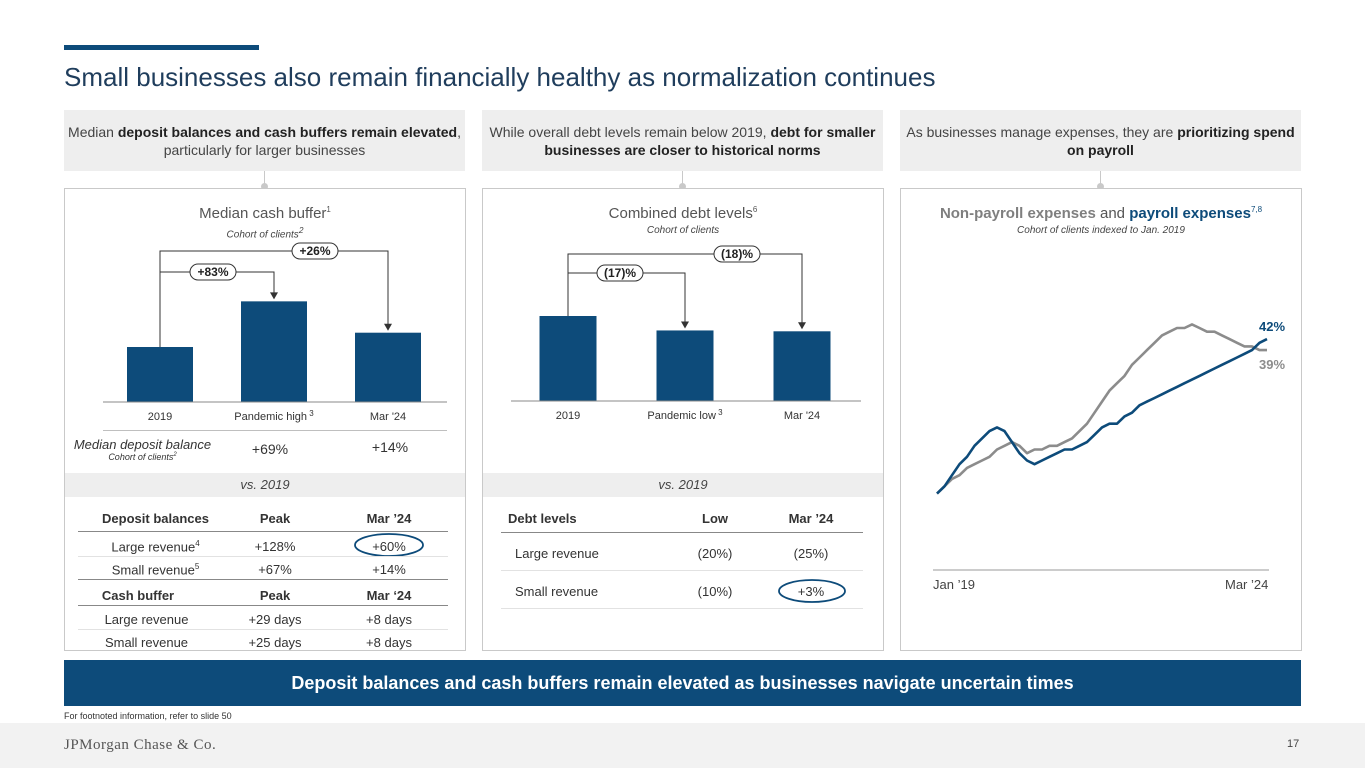 The width and height of the screenshot is (1365, 768). Describe the element at coordinates (685, 415) in the screenshot. I see `x-tick-label: Pandemic low 3` at that location.